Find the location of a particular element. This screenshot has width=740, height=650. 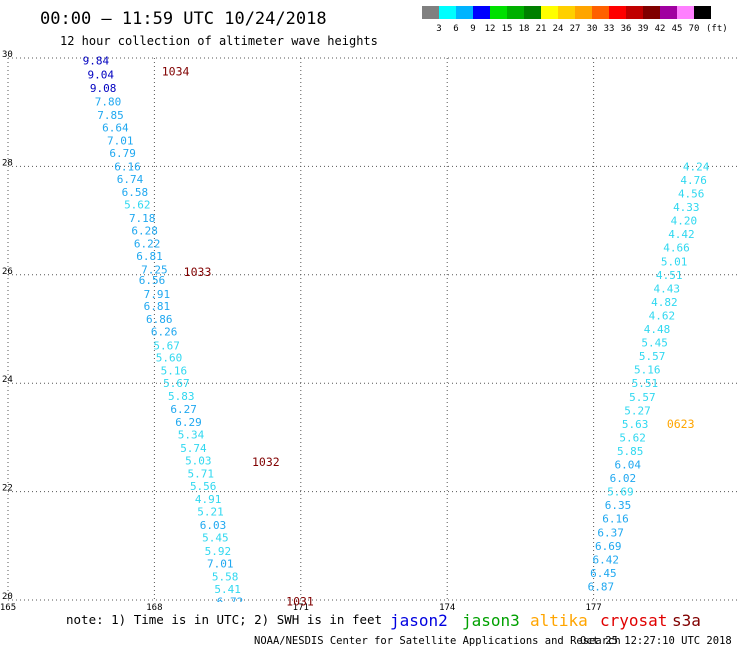

data-point-label: 4.43 is located at coordinates (667, 288).